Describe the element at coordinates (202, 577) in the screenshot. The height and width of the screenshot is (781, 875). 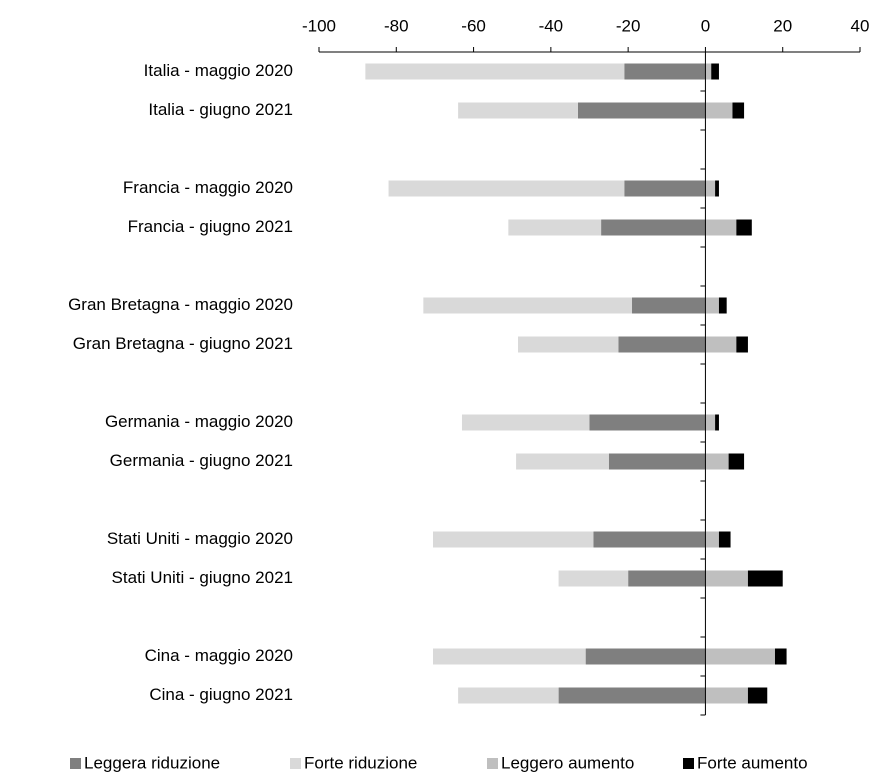
I see `y-tick-label: Stati Uniti - giugno 2021` at that location.